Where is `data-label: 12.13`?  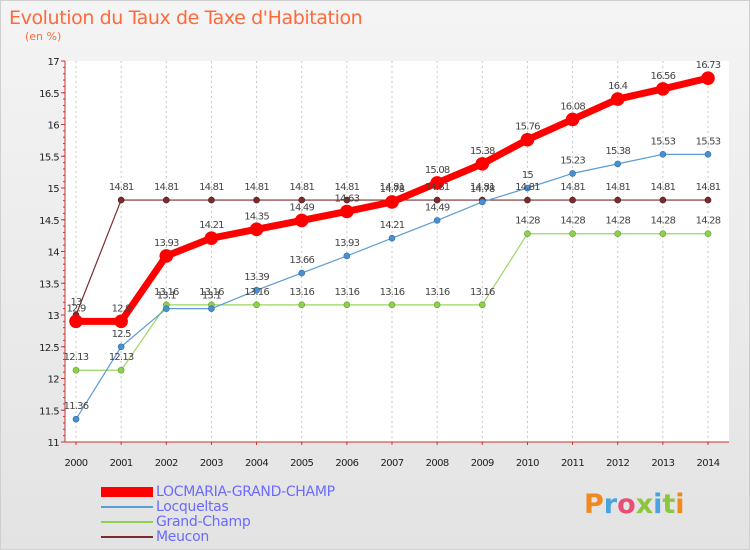 data-label: 12.13 is located at coordinates (76, 357).